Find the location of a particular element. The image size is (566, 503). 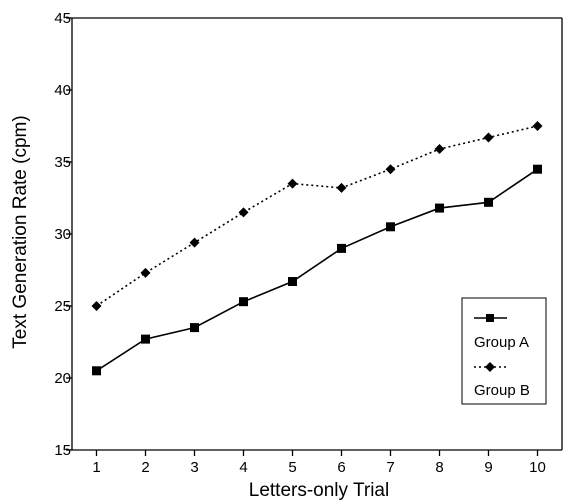

y-tick-label: 40 is located at coordinates (62, 90).